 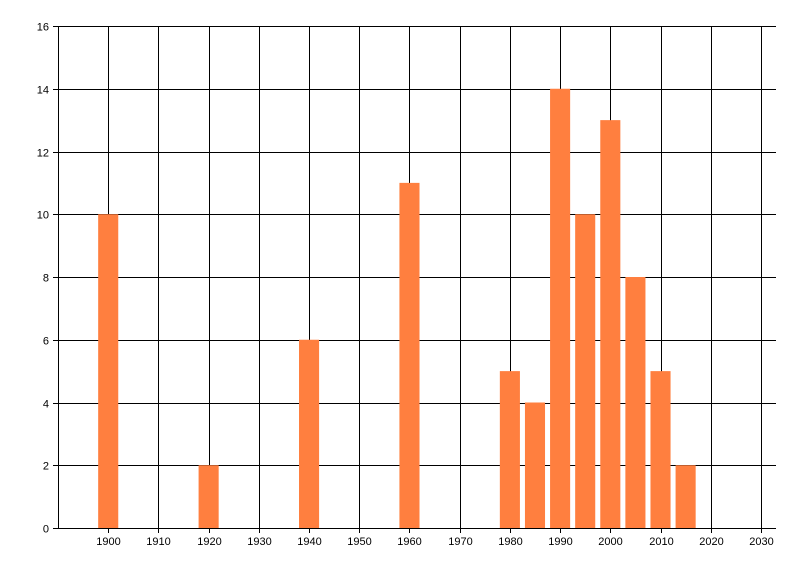 What do you see at coordinates (158, 542) in the screenshot?
I see `x-tick-label: 1910` at bounding box center [158, 542].